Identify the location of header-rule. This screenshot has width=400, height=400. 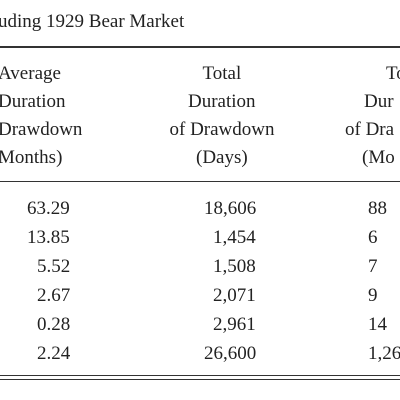
(200, 181).